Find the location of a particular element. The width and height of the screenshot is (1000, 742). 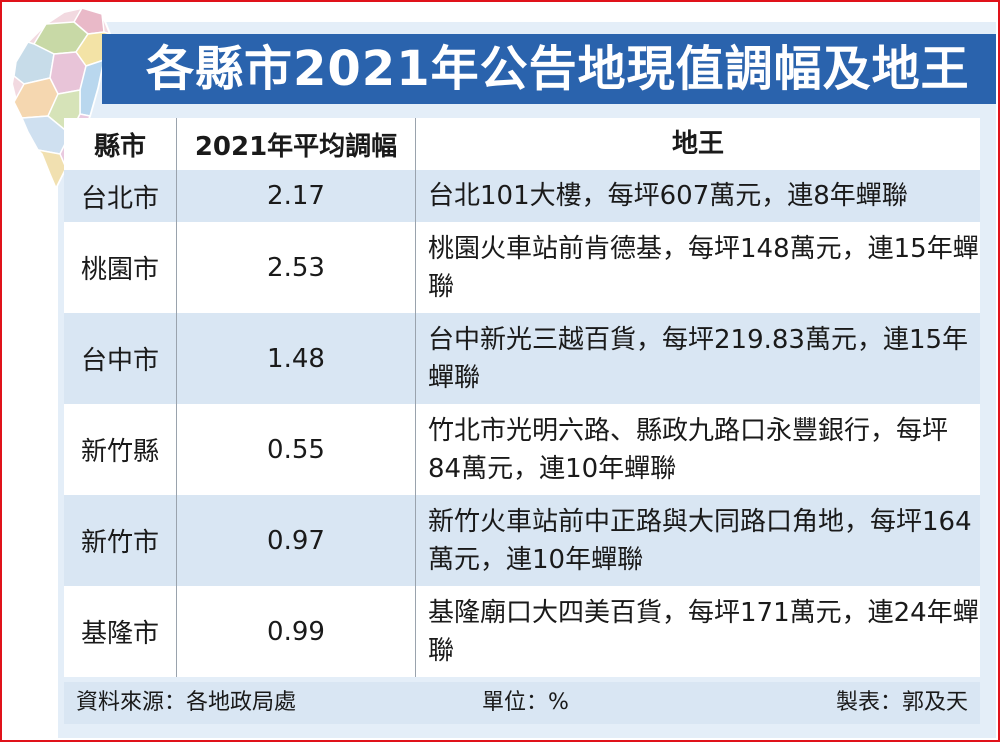

city-cell: 台北市 is located at coordinates (120, 196).